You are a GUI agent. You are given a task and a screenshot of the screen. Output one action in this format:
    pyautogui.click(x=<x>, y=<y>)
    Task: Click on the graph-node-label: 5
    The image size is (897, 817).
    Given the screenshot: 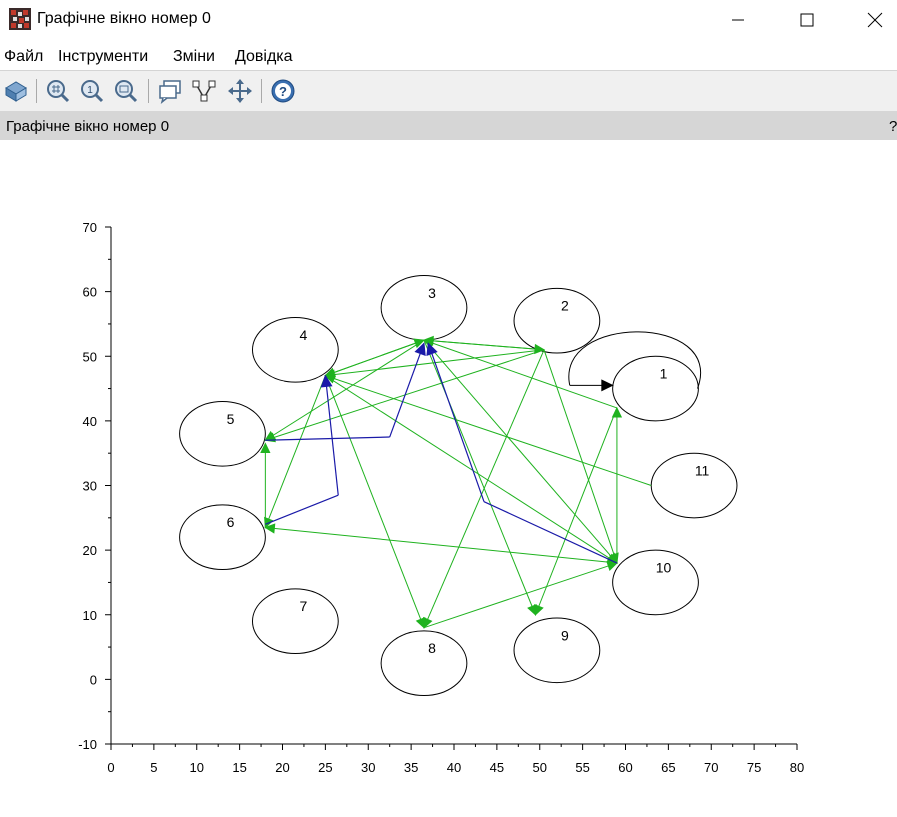 What is the action you would take?
    pyautogui.click(x=231, y=419)
    